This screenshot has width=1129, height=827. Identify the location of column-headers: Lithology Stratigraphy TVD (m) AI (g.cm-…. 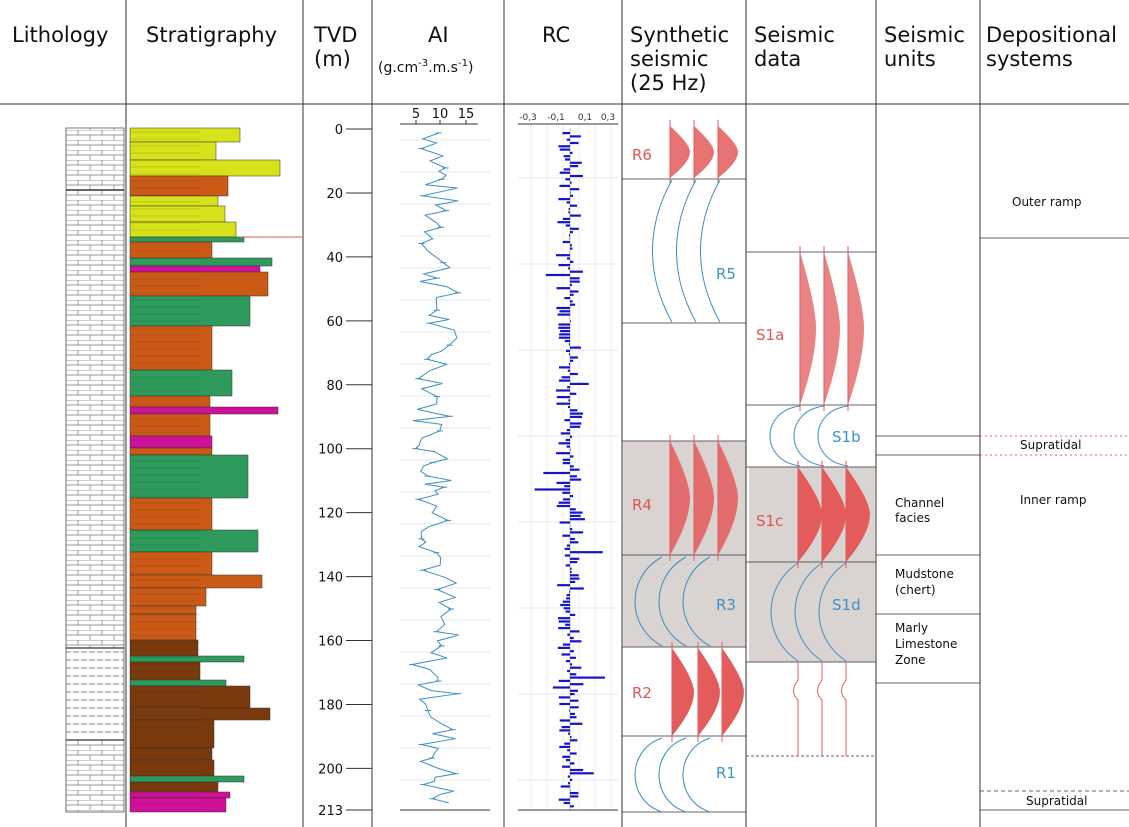
(564, 59).